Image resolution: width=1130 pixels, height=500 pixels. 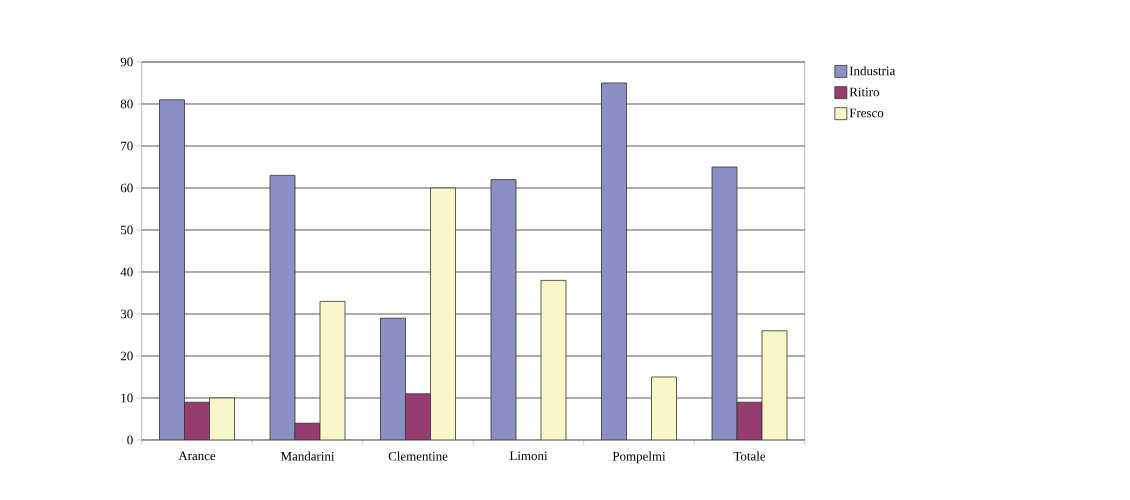 What do you see at coordinates (126, 62) in the screenshot?
I see `y-tick-label: 90` at bounding box center [126, 62].